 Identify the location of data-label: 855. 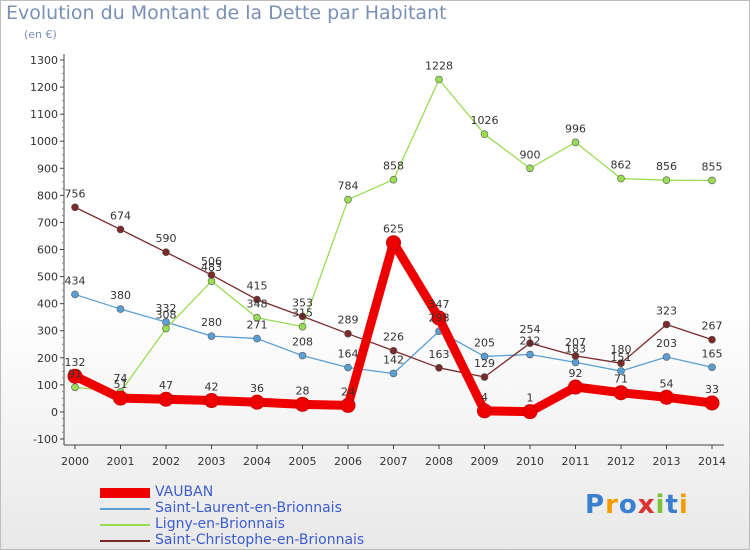
(712, 166).